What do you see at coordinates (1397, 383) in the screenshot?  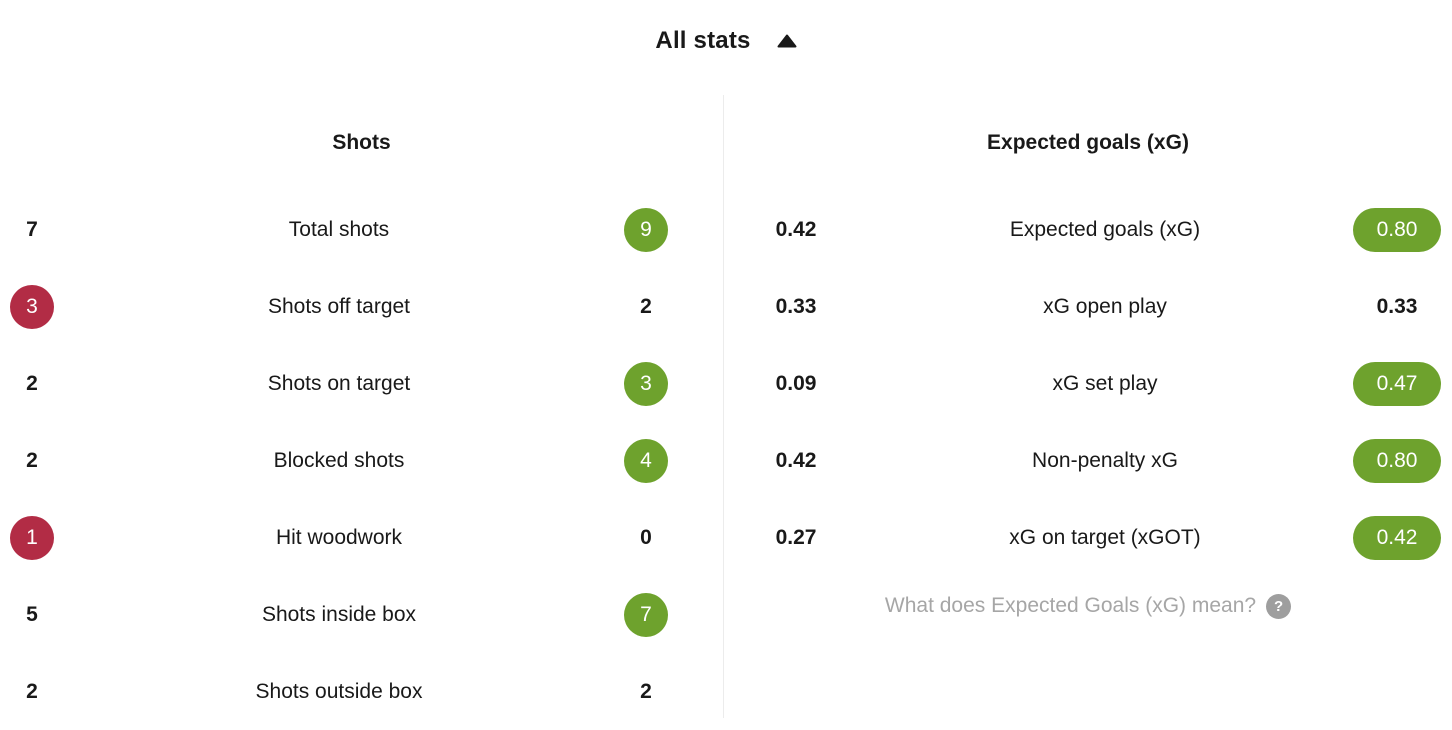 I see `away-value-badge: 0.47` at bounding box center [1397, 383].